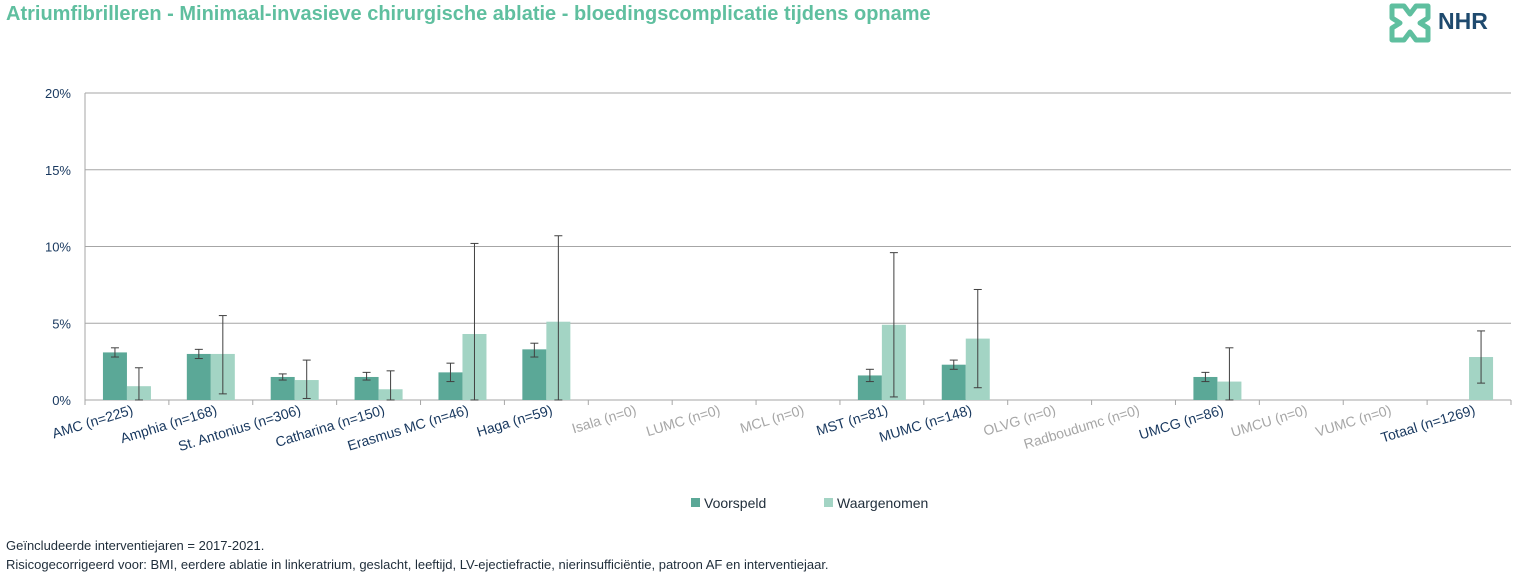  What do you see at coordinates (1181, 422) in the screenshot?
I see `x-category-label: UMCG (n=86)` at bounding box center [1181, 422].